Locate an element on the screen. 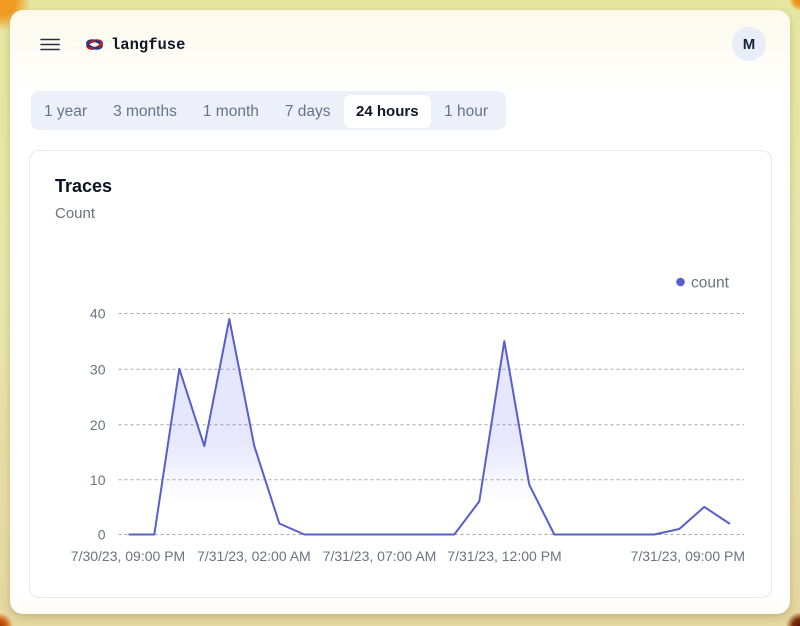  svg-text: 7/31/23, 12:00 PM is located at coordinates (504, 556).